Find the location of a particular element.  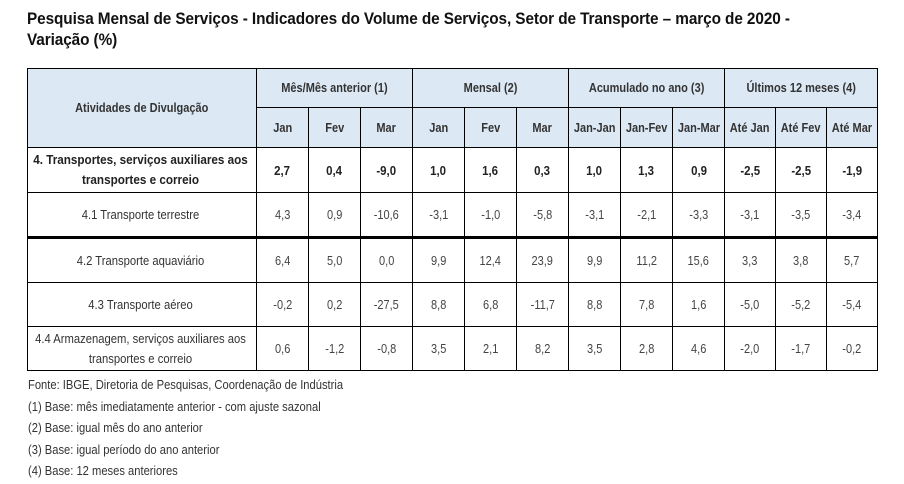

footnote: (2) Base: igual mês do ano anterior is located at coordinates (115, 428).